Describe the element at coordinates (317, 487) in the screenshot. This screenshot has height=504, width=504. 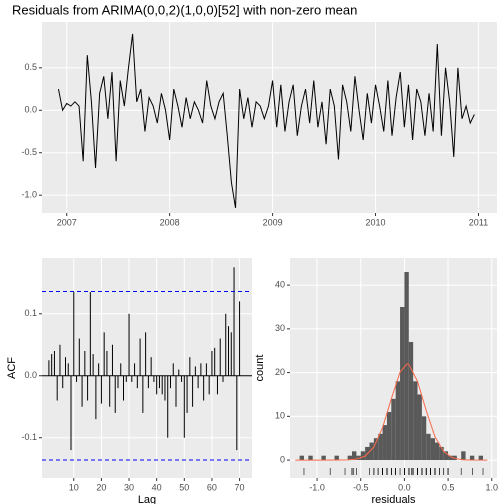
I see `x-tick-label: -1.0` at that location.